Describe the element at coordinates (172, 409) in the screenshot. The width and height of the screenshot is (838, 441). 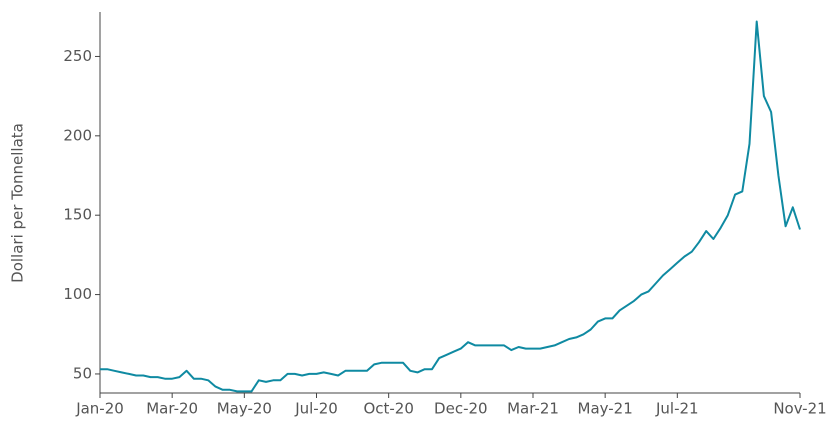
I see `x-tick-label: Mar-20` at that location.